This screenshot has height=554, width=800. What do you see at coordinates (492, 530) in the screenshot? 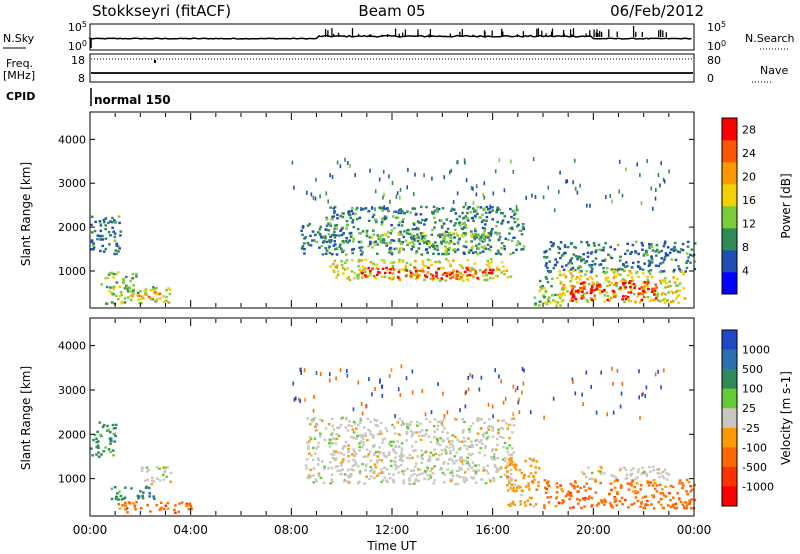
I see `time-tick-label: 16:00` at bounding box center [492, 530].